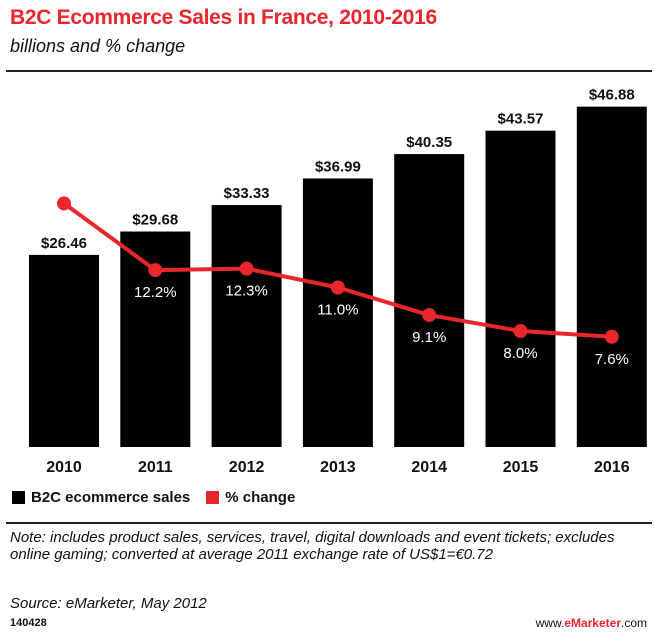 This screenshot has height=634, width=655. I want to click on bar-2013, so click(337, 312).